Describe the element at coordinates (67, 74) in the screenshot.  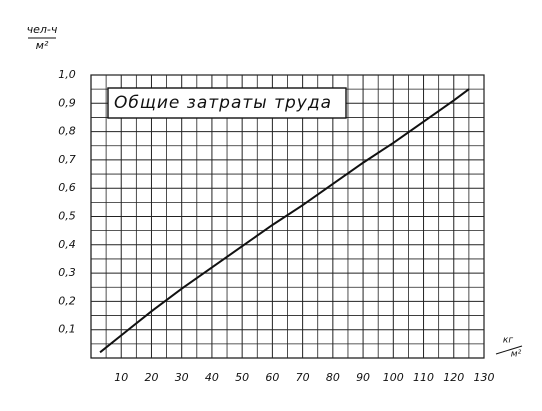
I see `y-tick-label: 1,0` at that location.